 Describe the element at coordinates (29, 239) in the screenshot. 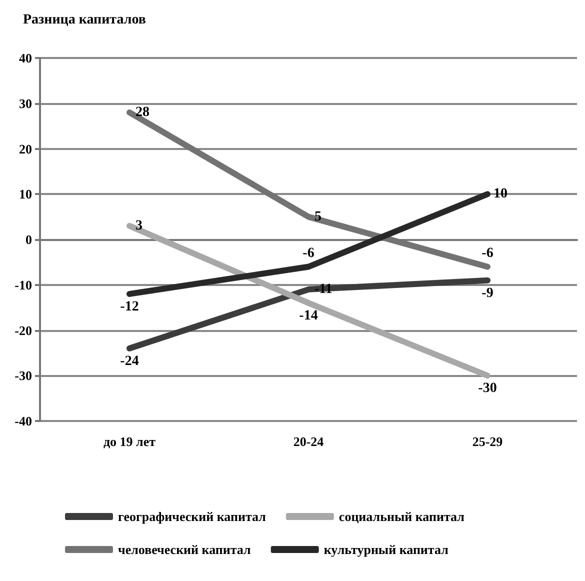

I see `y-tick-label: 0` at that location.